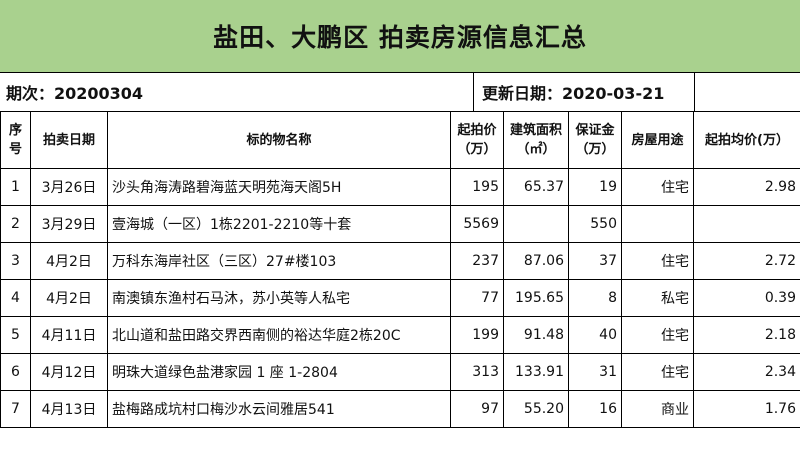 This screenshot has width=800, height=452. Describe the element at coordinates (75, 93) in the screenshot. I see `period-cell: 期次：20200304` at that location.